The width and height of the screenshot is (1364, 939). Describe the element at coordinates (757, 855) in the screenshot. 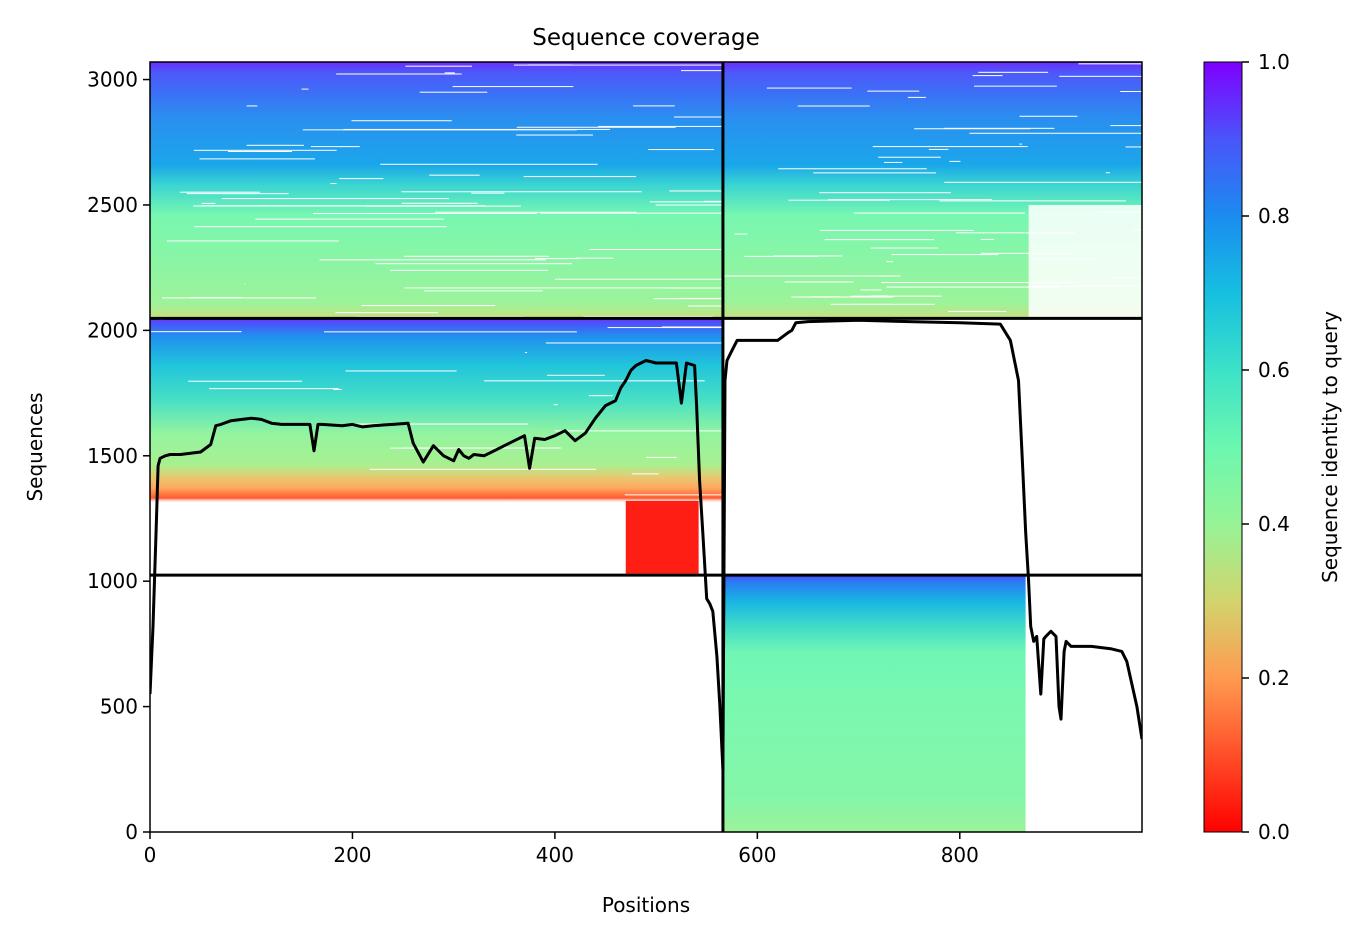

I see `x-tick-label: 600` at that location.